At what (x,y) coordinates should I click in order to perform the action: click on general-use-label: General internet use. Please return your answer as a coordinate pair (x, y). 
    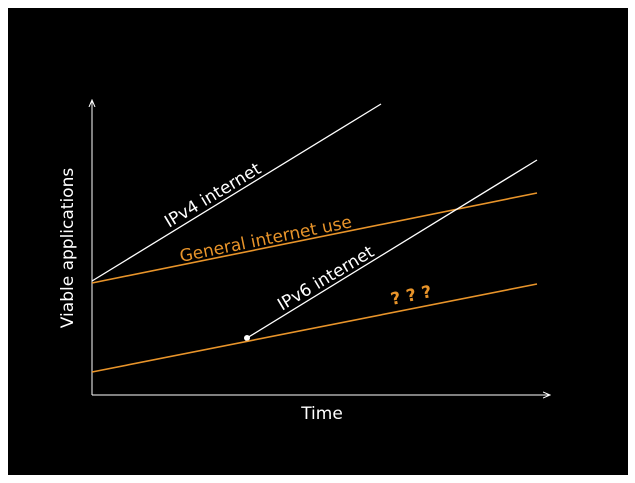
    Looking at the image, I should click on (266, 239).